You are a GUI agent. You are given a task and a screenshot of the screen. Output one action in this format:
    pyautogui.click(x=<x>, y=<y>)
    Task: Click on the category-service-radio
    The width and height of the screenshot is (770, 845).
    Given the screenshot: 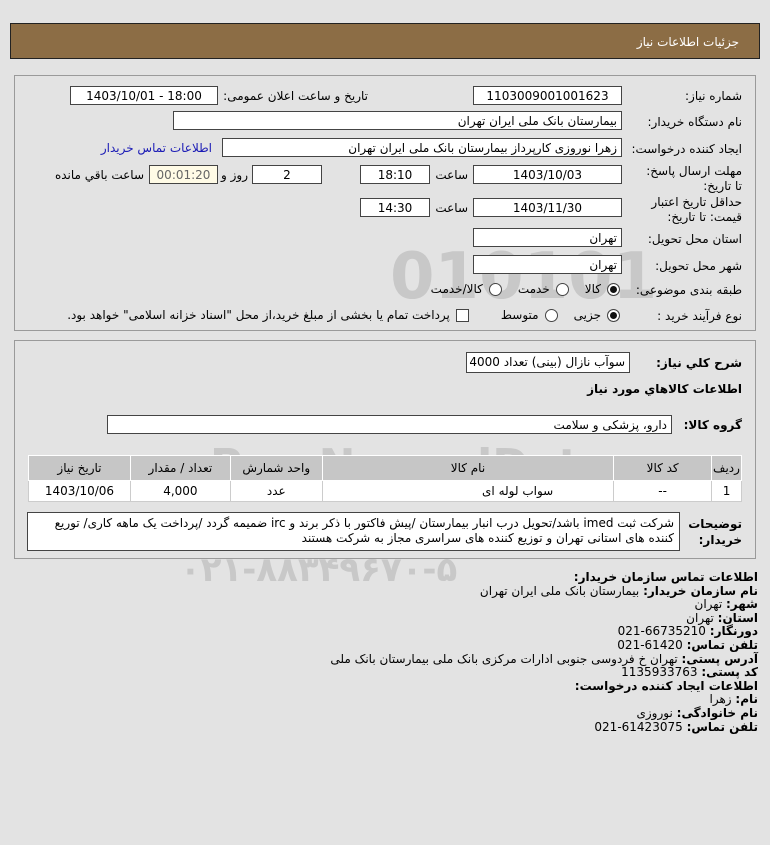 What is the action you would take?
    pyautogui.click(x=562, y=289)
    